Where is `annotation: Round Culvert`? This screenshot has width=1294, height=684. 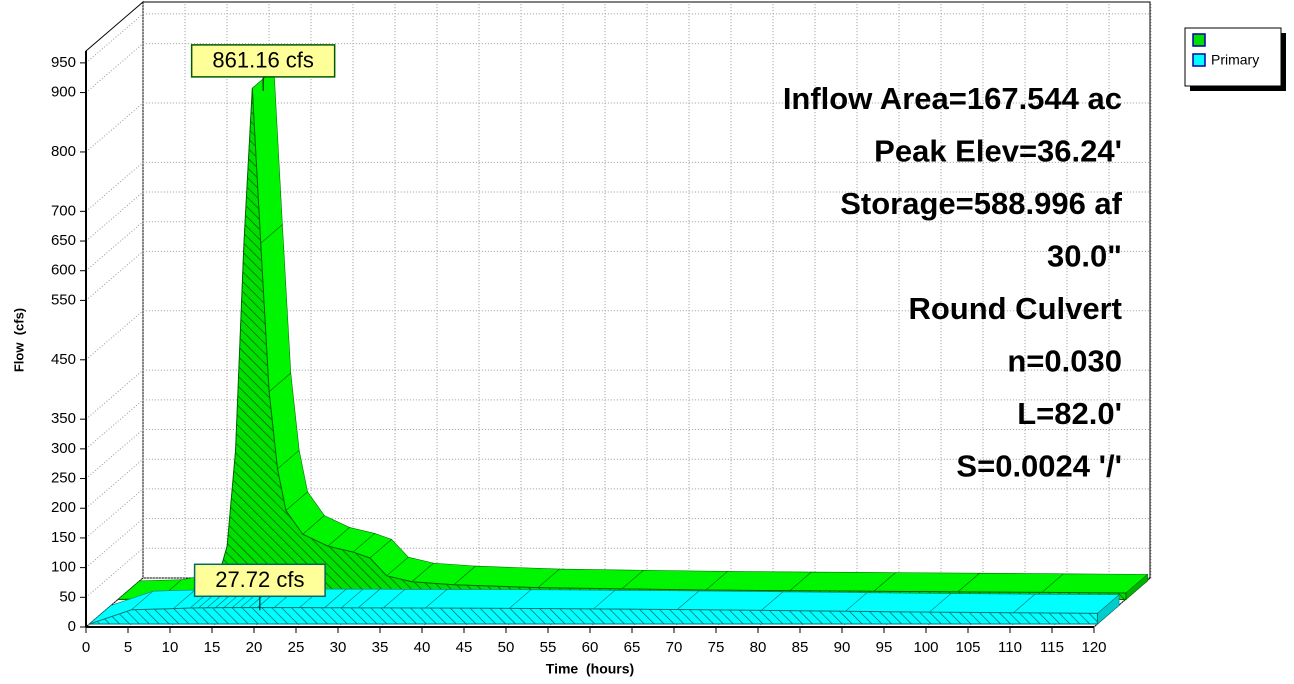
annotation: Round Culvert is located at coordinates (1015, 308).